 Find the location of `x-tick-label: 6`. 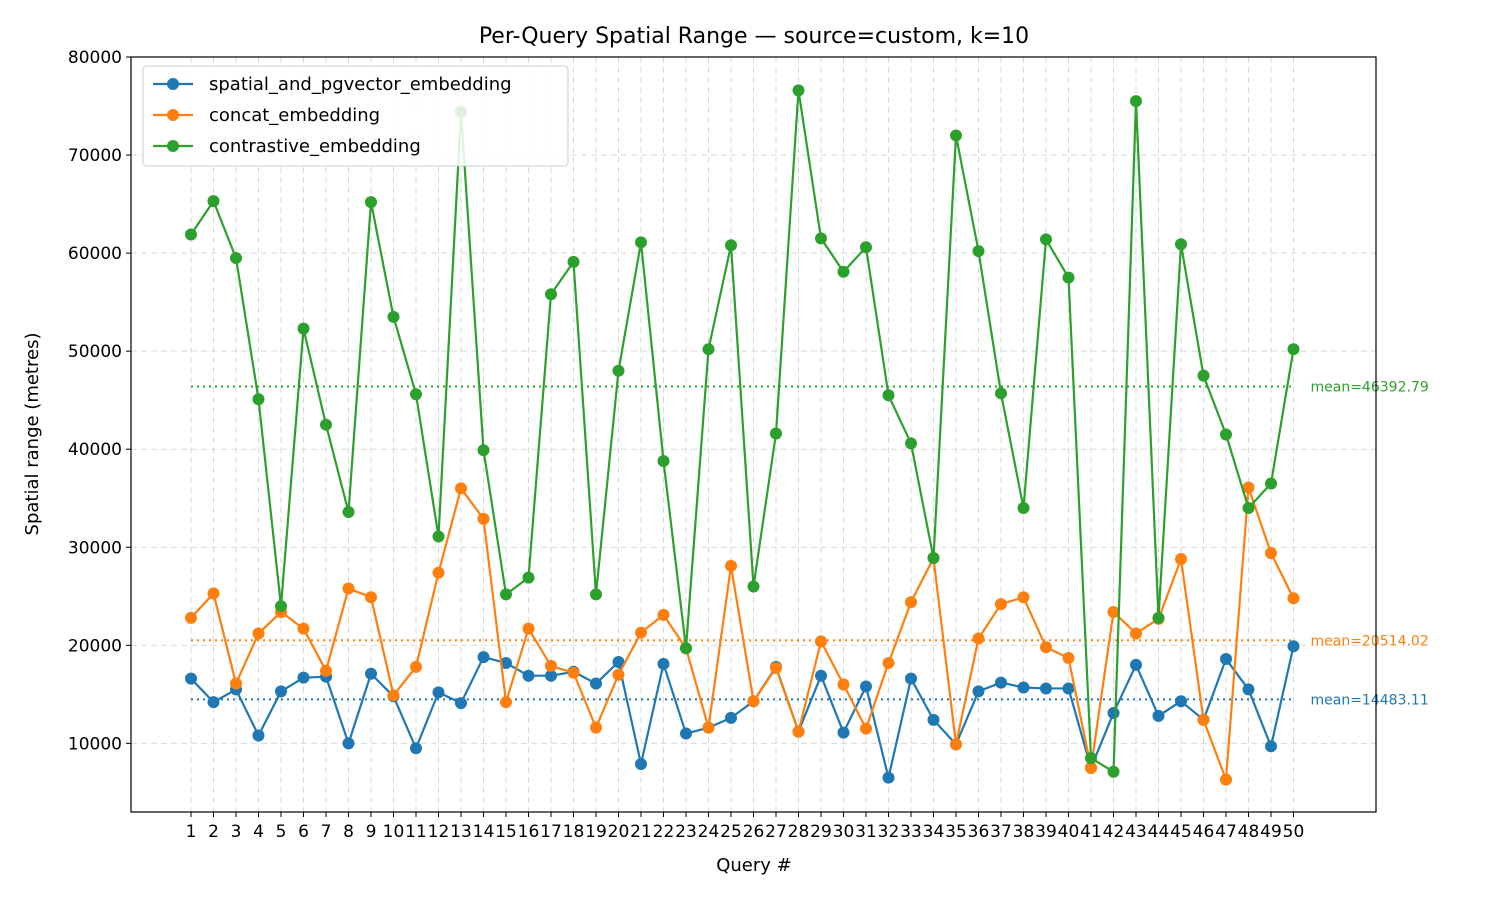

x-tick-label: 6 is located at coordinates (303, 832).